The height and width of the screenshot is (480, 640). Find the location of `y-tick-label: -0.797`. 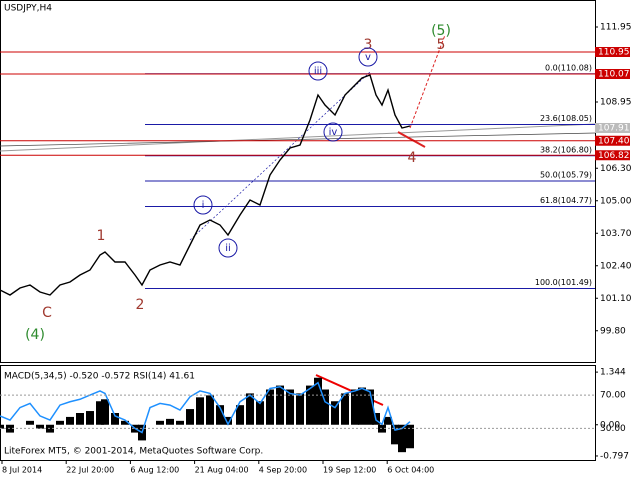

y-tick-label: -0.797 is located at coordinates (614, 456).